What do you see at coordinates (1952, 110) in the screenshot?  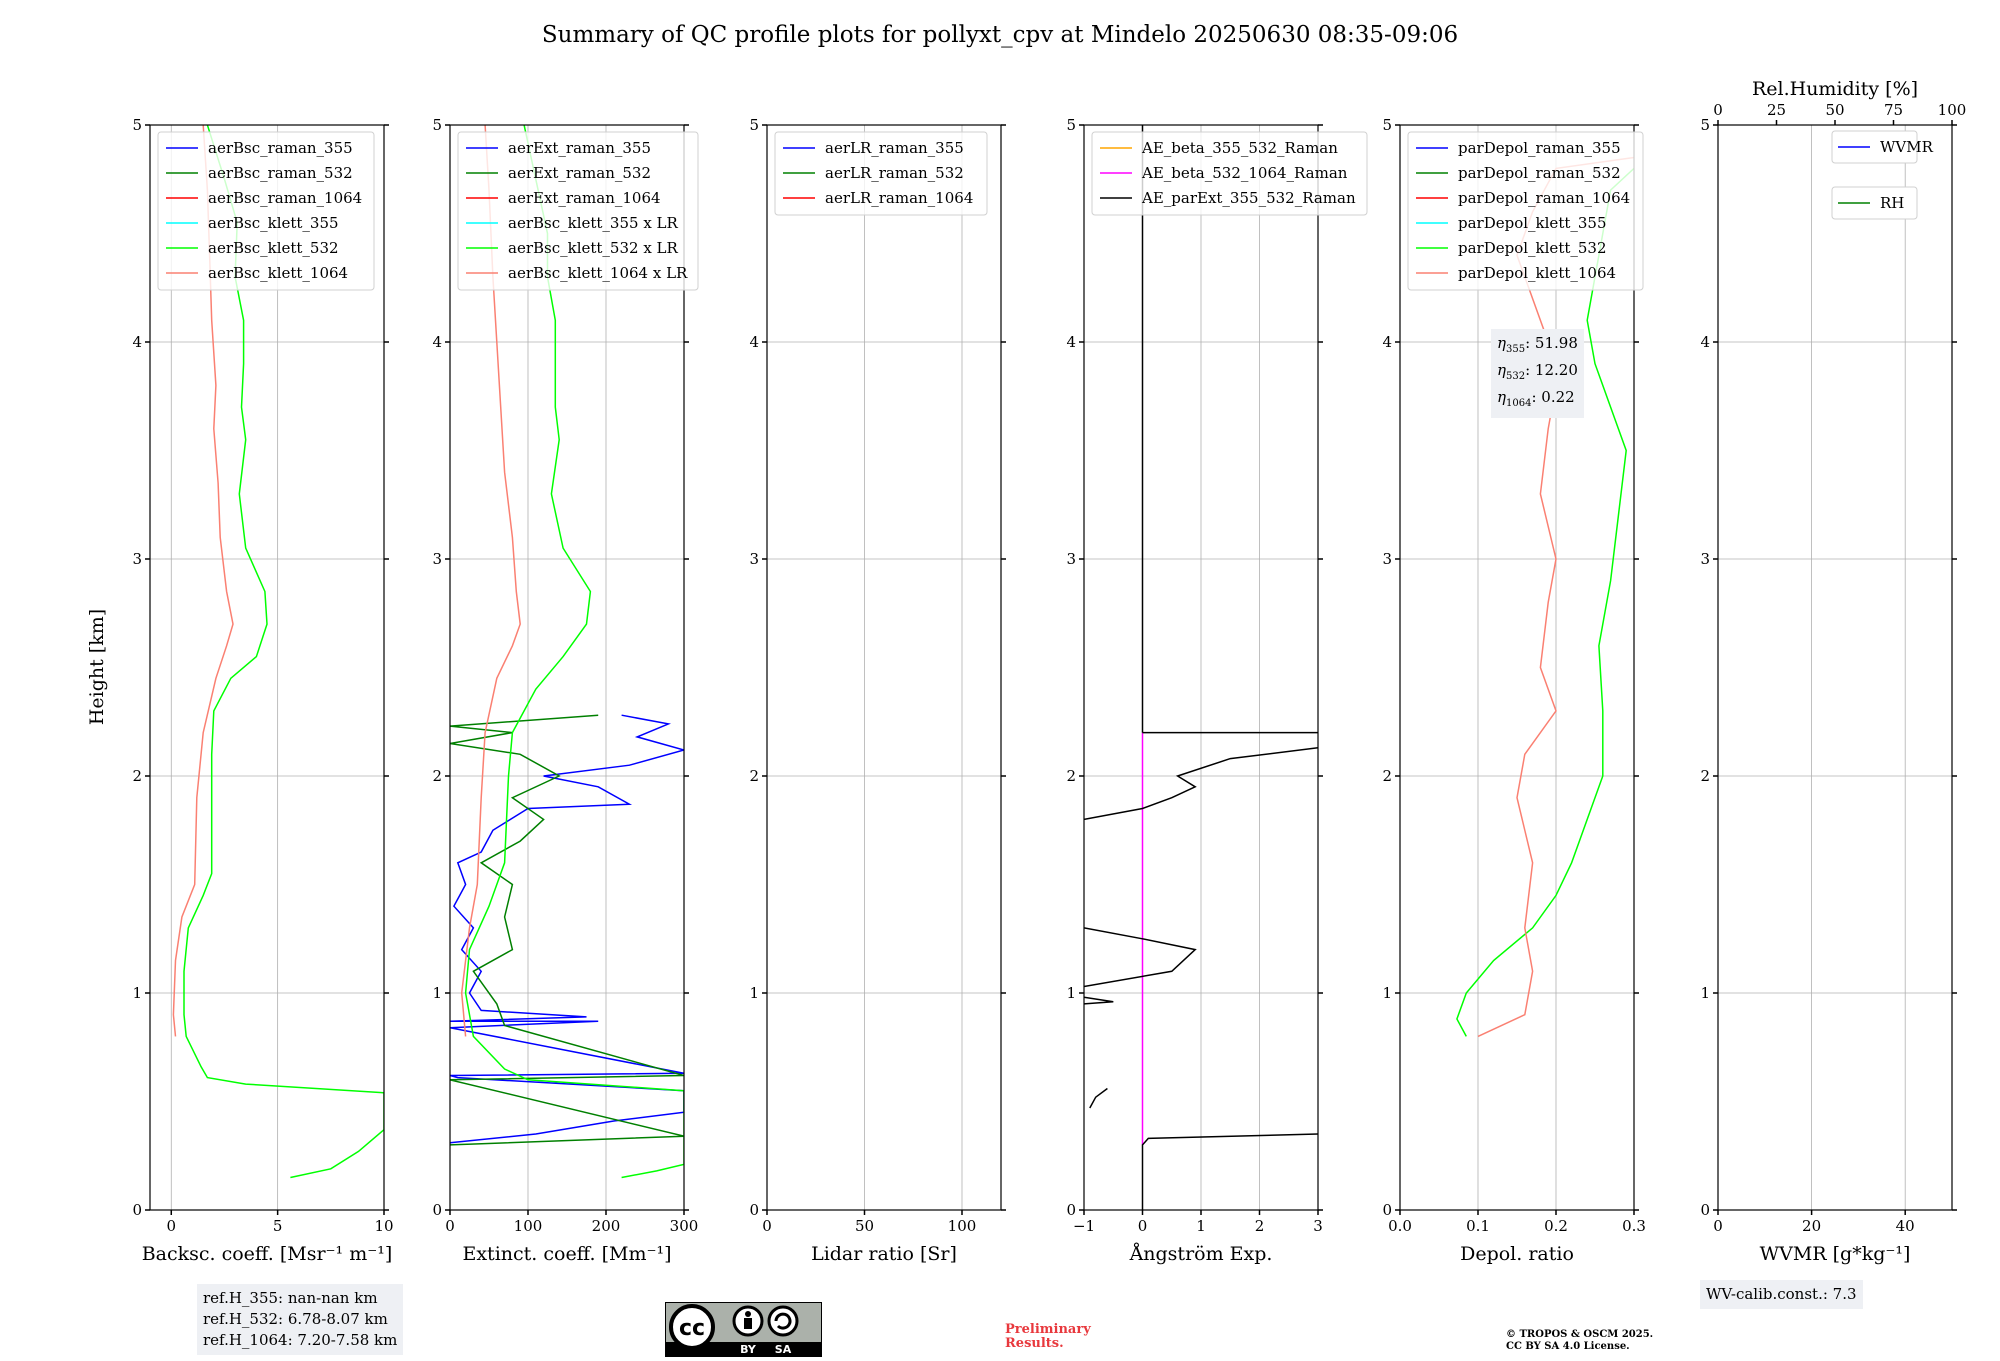 I see `x2-tick-label: 100` at bounding box center [1952, 110].